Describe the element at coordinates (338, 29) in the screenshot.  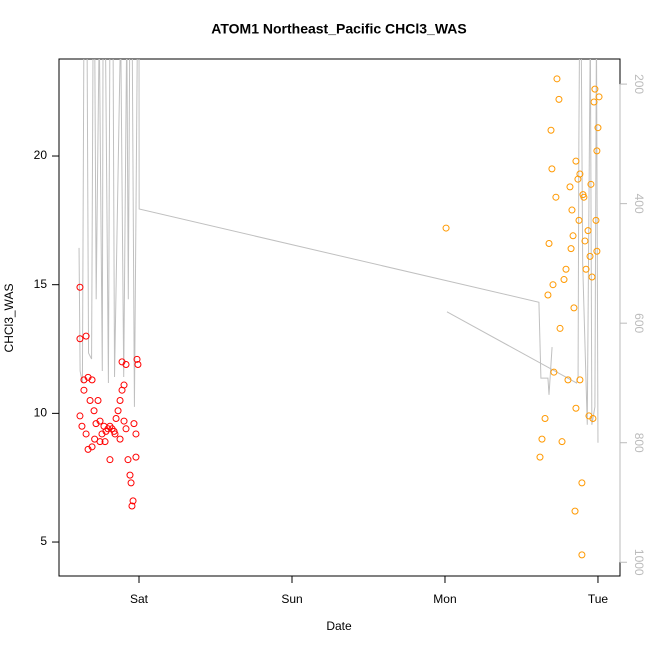
I see `chart-title: ATOM1 Northeast_Pacific CHCl3_WAS` at that location.